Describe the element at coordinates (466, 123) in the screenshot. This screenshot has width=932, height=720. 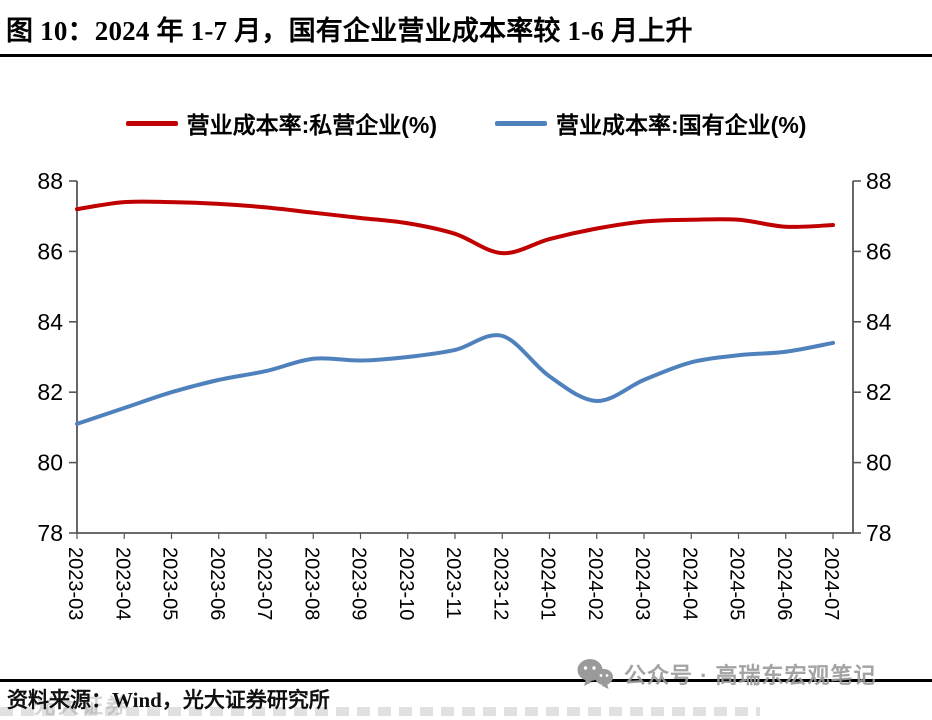
I see `chart-legend: 营业成本率:私营企业(%) 营业成本率:国有企业(%)` at that location.